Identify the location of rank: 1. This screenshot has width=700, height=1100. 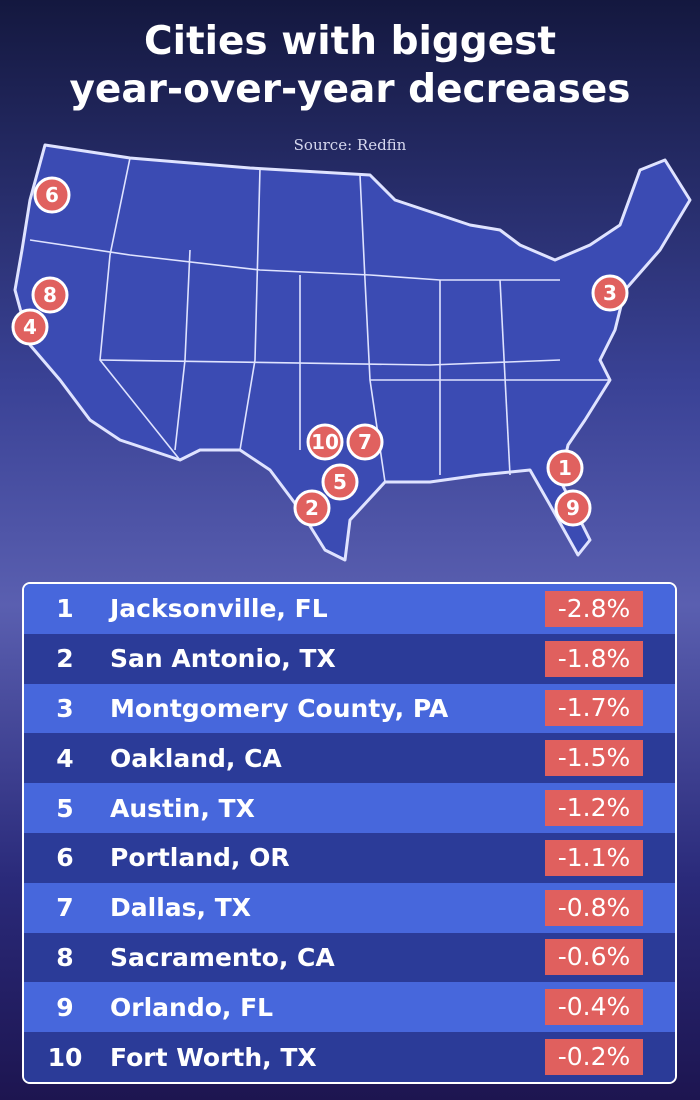
(65, 609).